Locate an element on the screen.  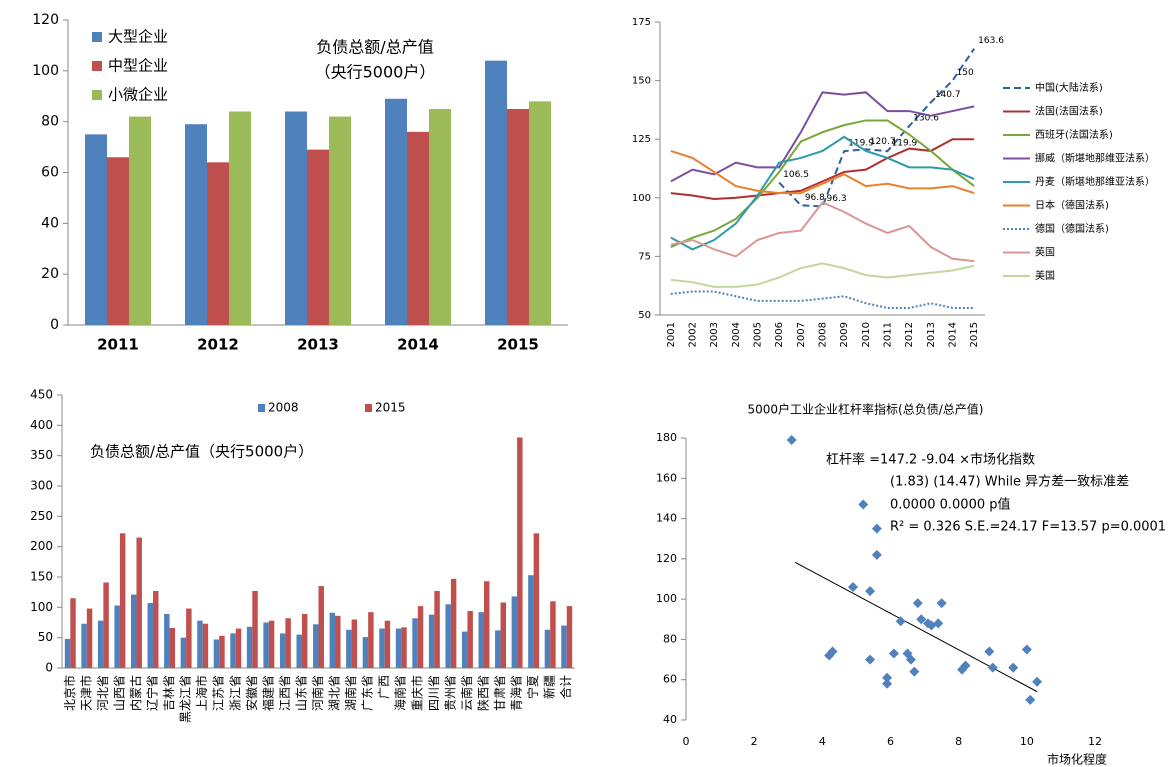
chart-title: 5000户工业企业杠杆率指标(总负债/总产值) is located at coordinates (866, 409).